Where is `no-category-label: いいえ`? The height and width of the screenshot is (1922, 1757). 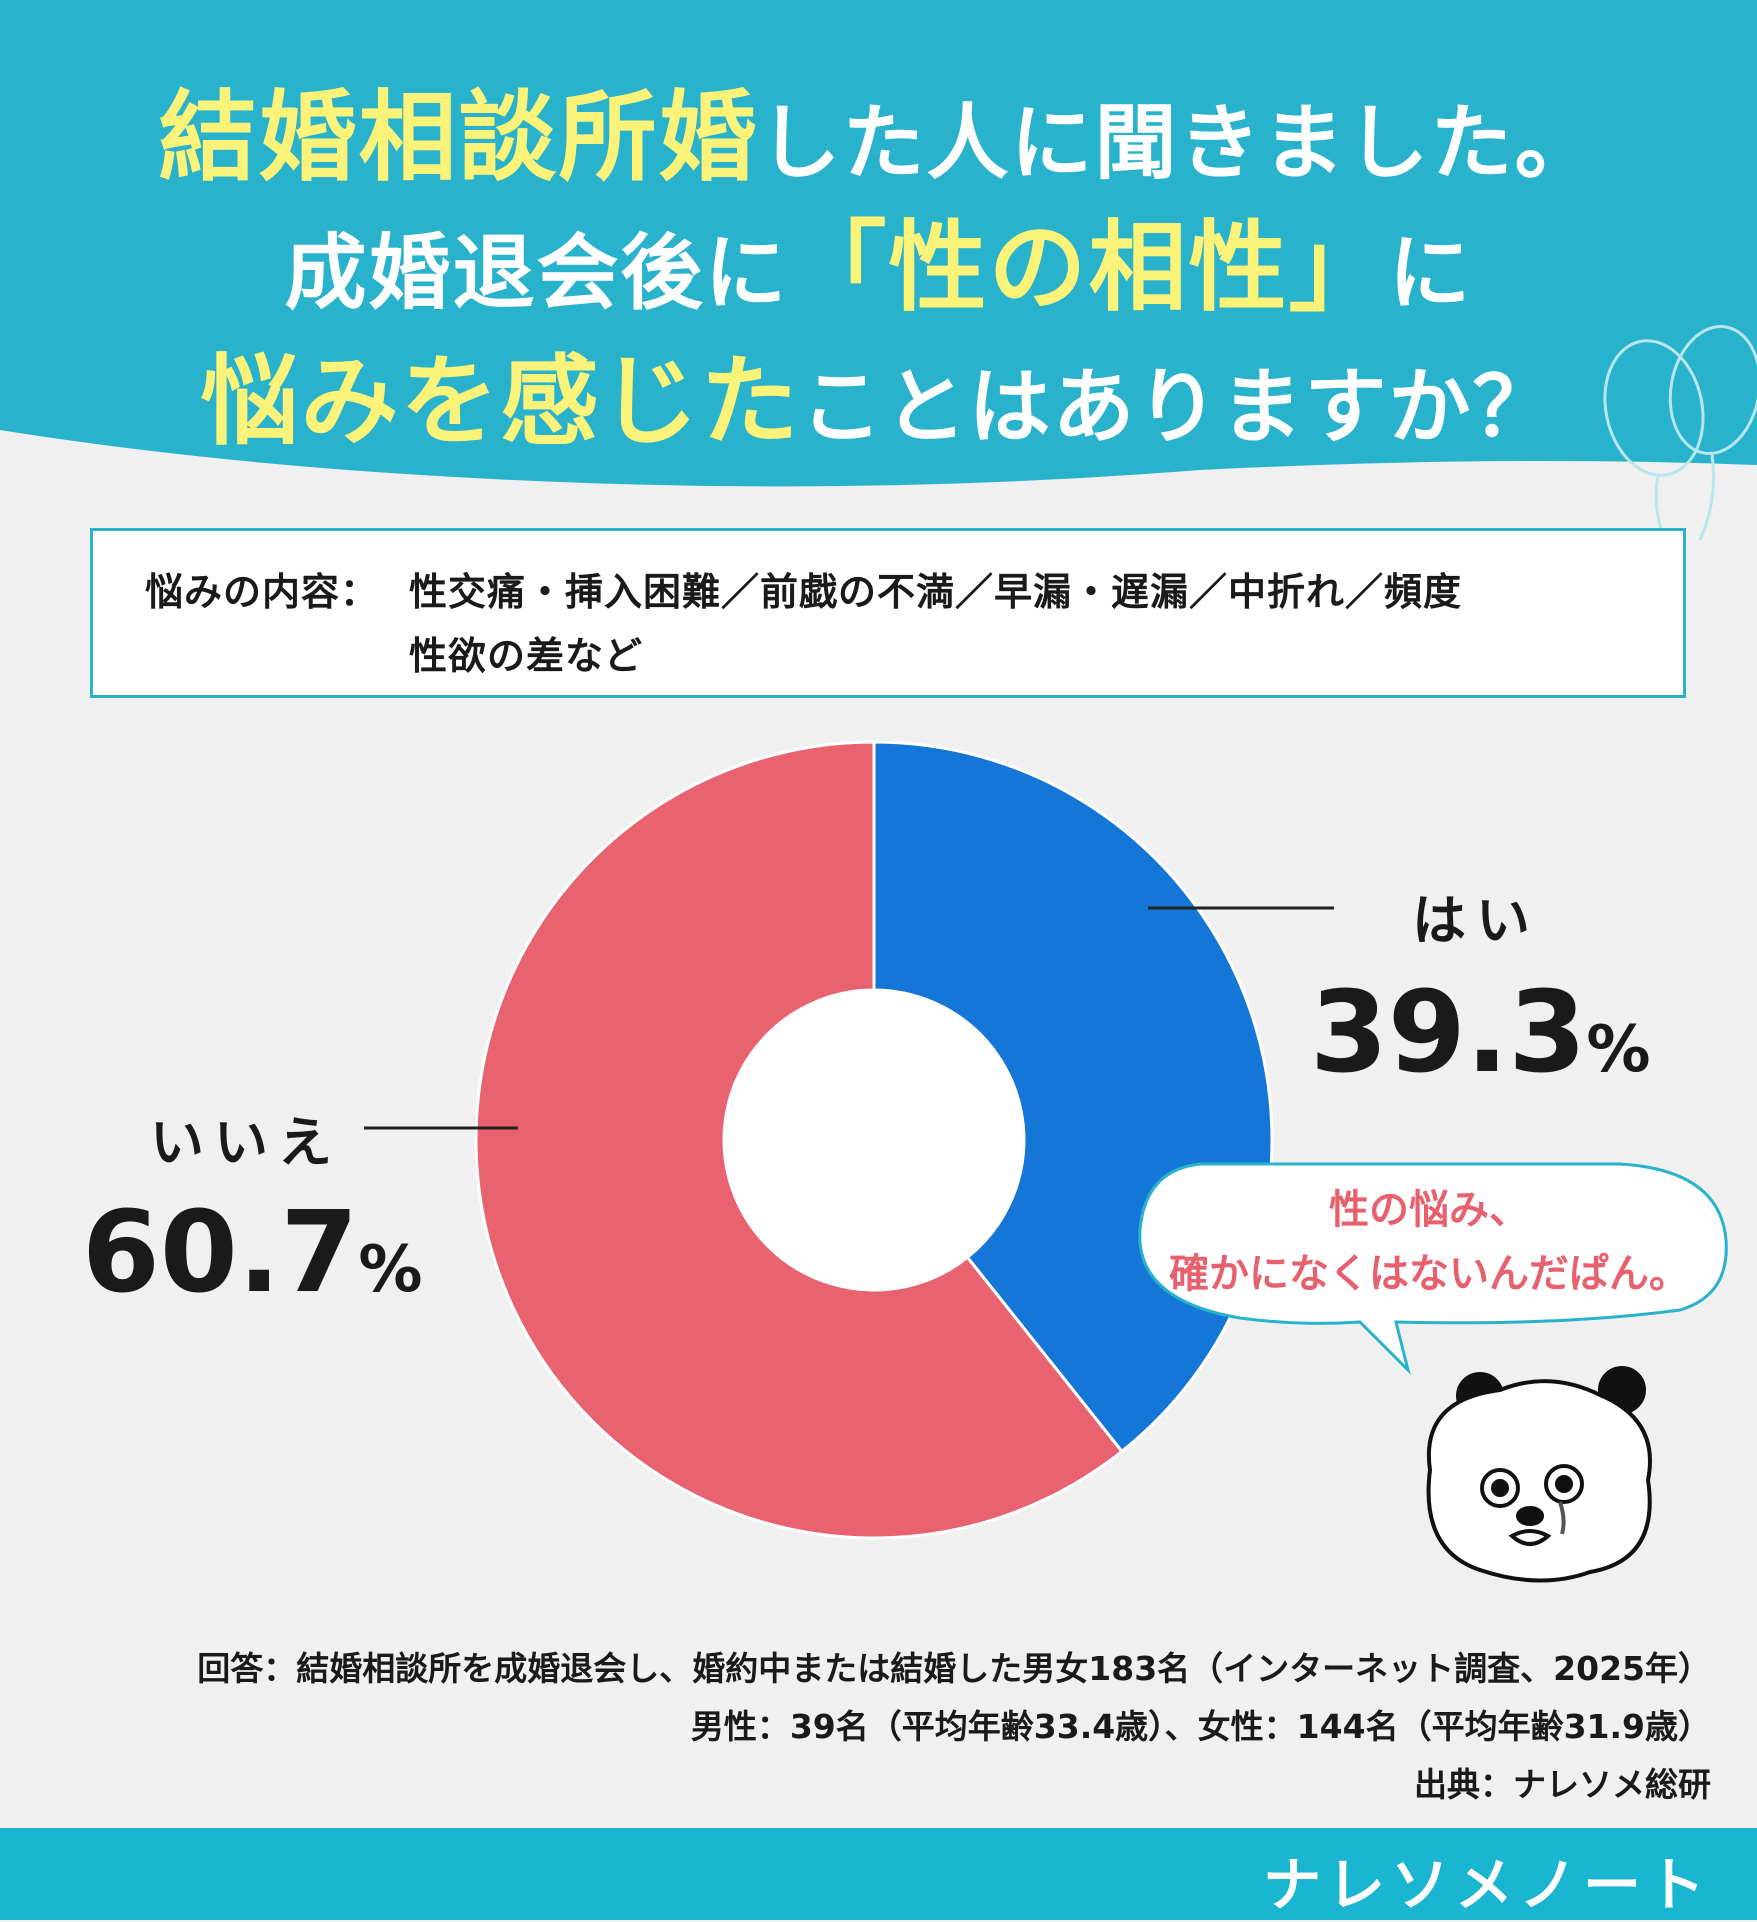 no-category-label: いいえ is located at coordinates (246, 1142).